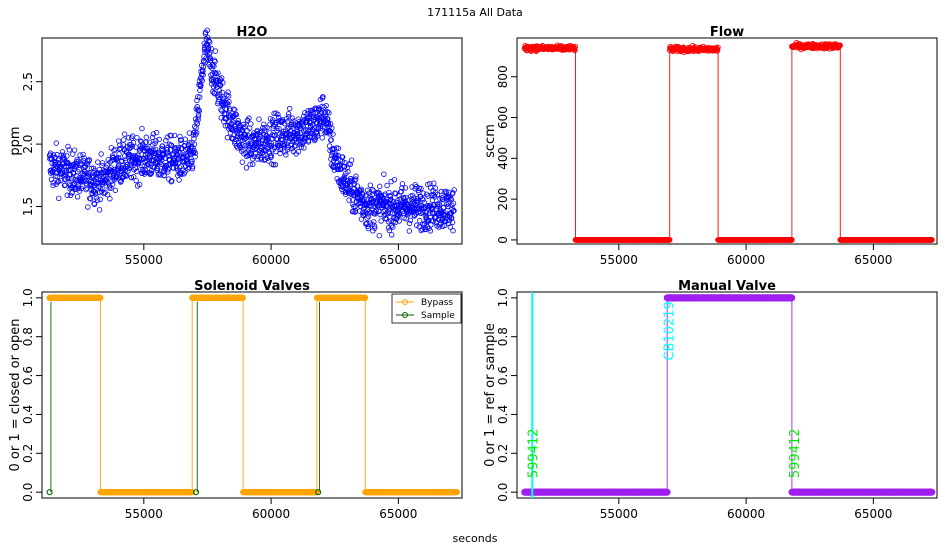 The image size is (950, 550). What do you see at coordinates (252, 286) in the screenshot?
I see `solenoid-title: Solenoid Valves` at bounding box center [252, 286].